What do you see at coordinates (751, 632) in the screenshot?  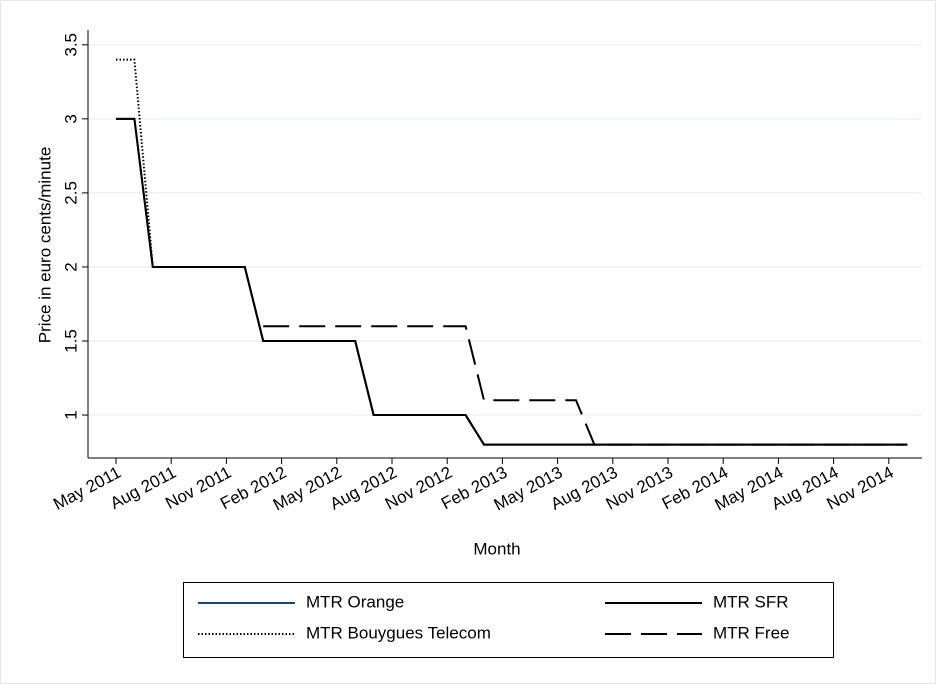 I see `legend-label: MTR Free` at bounding box center [751, 632].